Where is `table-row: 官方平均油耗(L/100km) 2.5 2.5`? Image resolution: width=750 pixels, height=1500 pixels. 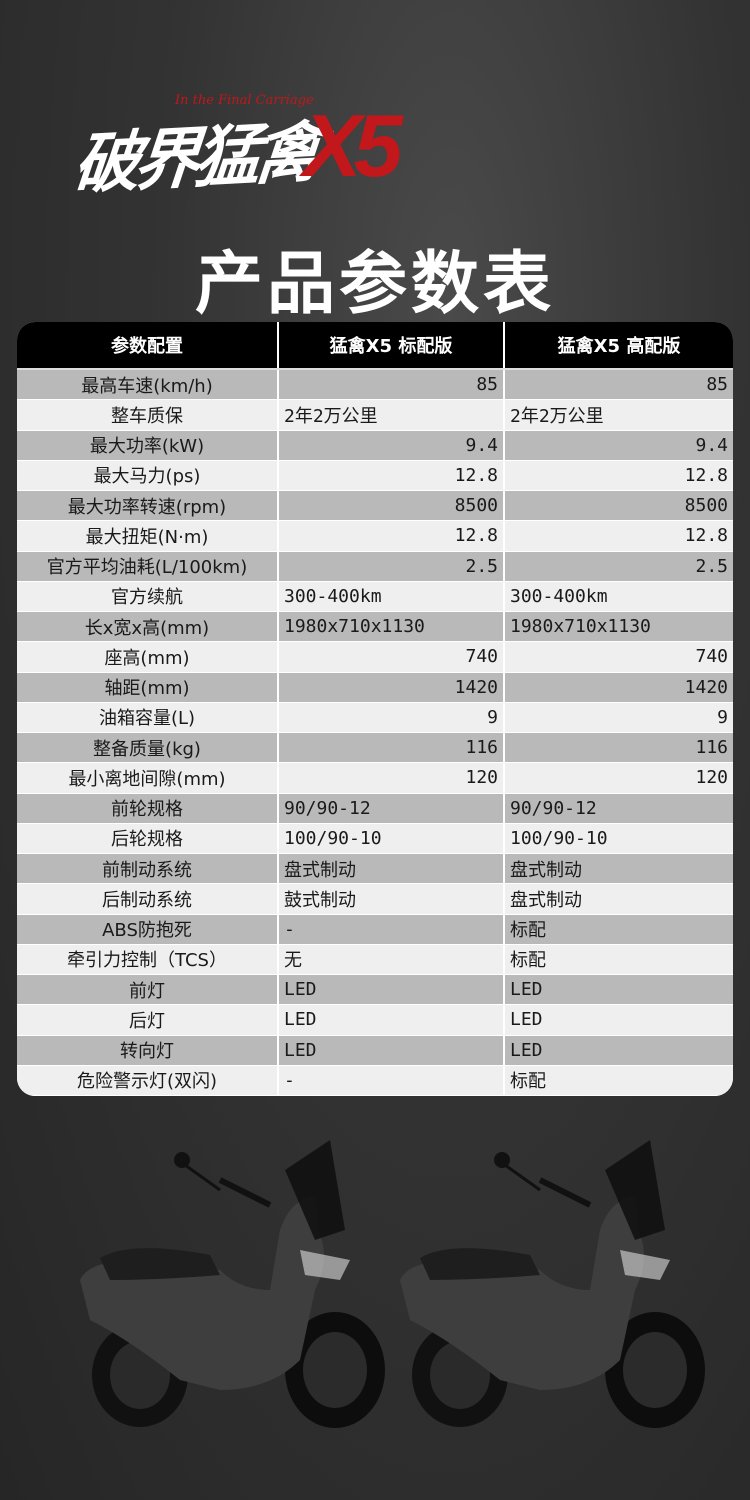
table-row: 官方平均油耗(L/100km) 2.5 2.5 is located at coordinates (375, 566).